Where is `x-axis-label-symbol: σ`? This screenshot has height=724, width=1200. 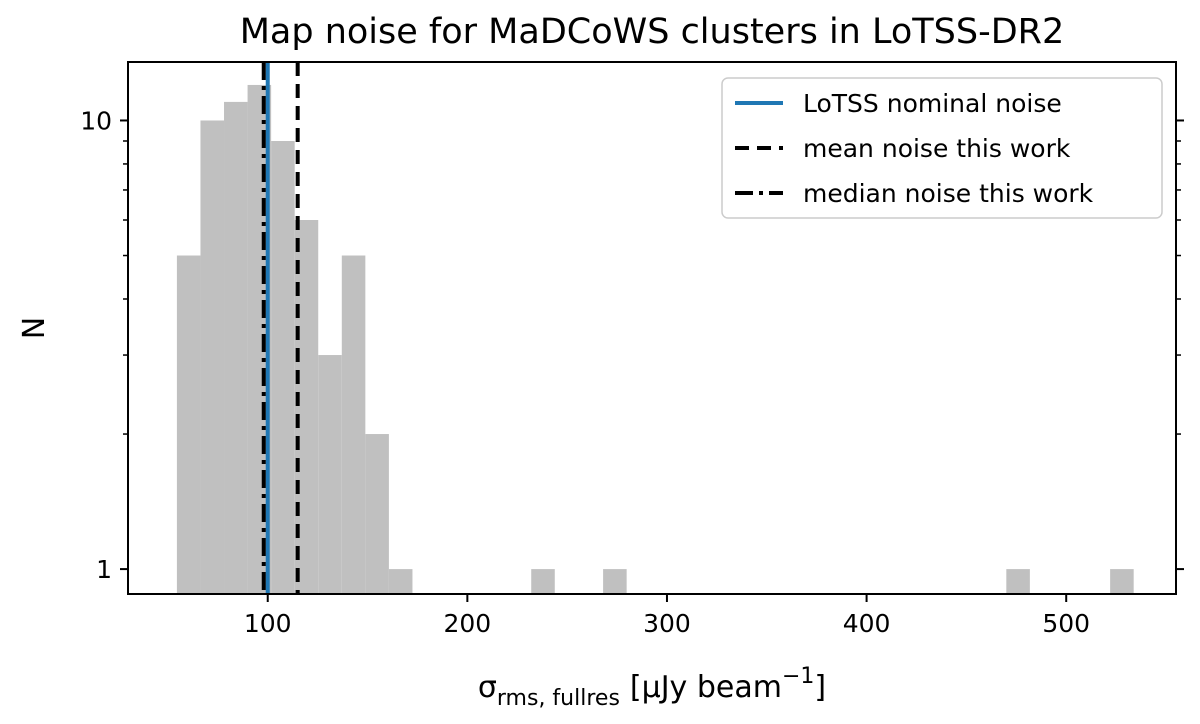 x-axis-label-symbol: σ is located at coordinates (487, 687).